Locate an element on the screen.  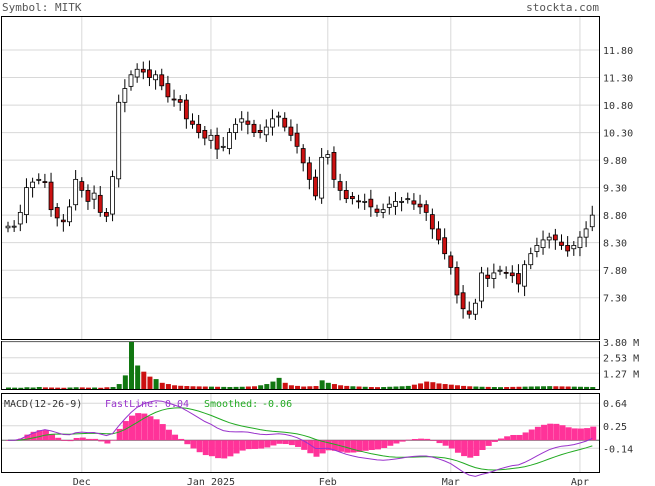
volume-tick-label: 2.53 M is located at coordinates (621, 359).